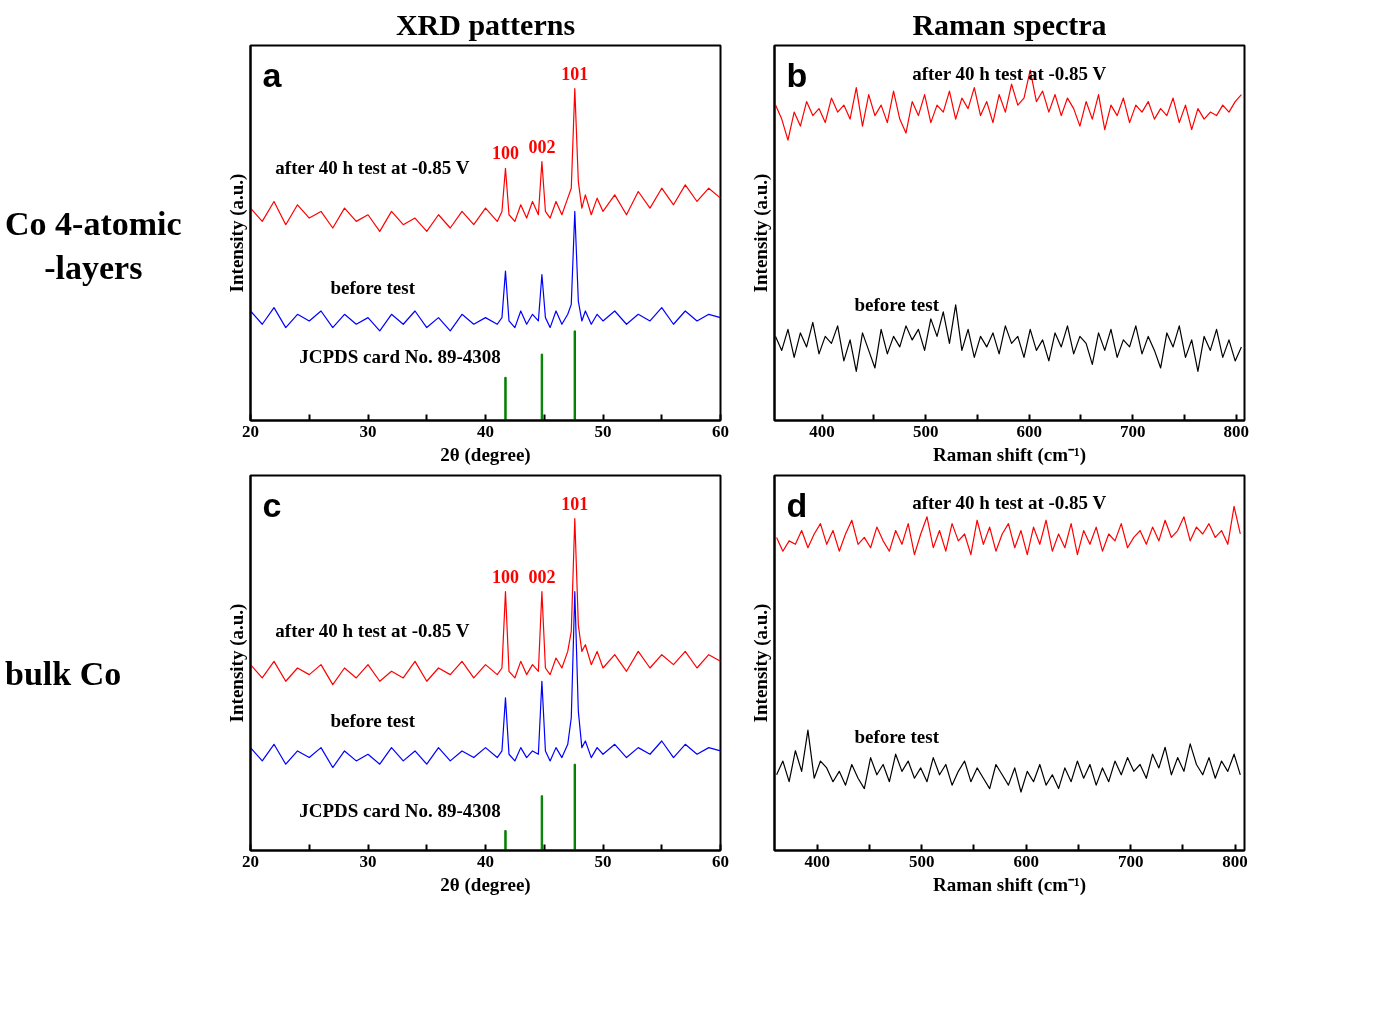 The width and height of the screenshot is (1378, 1033). What do you see at coordinates (272, 504) in the screenshot?
I see `annotation: c` at bounding box center [272, 504].